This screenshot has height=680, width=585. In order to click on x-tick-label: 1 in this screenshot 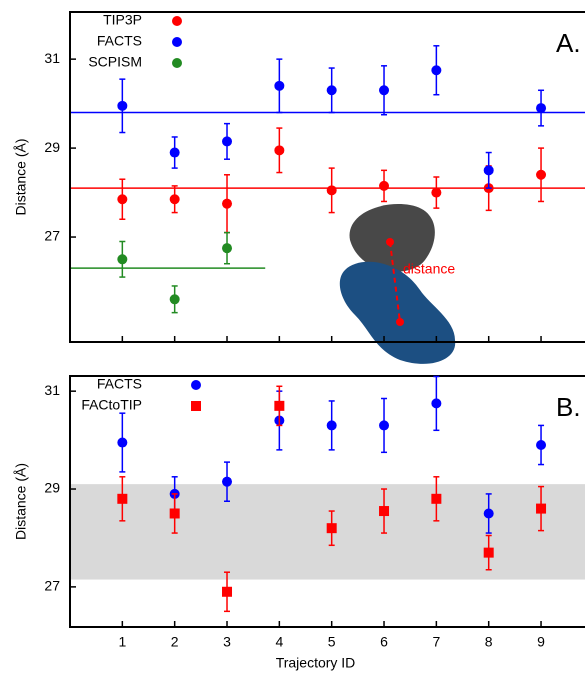, I will do `click(122, 642)`.